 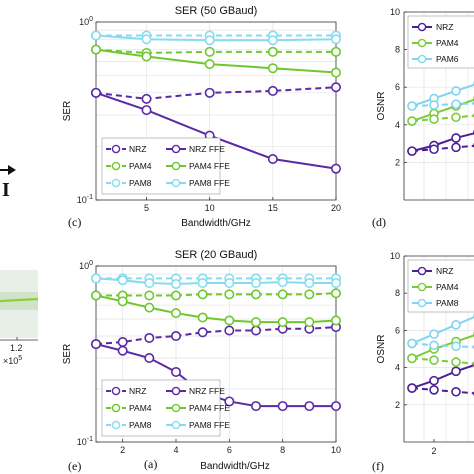 I want to click on x-tick-label: 20, so click(x=336, y=208).